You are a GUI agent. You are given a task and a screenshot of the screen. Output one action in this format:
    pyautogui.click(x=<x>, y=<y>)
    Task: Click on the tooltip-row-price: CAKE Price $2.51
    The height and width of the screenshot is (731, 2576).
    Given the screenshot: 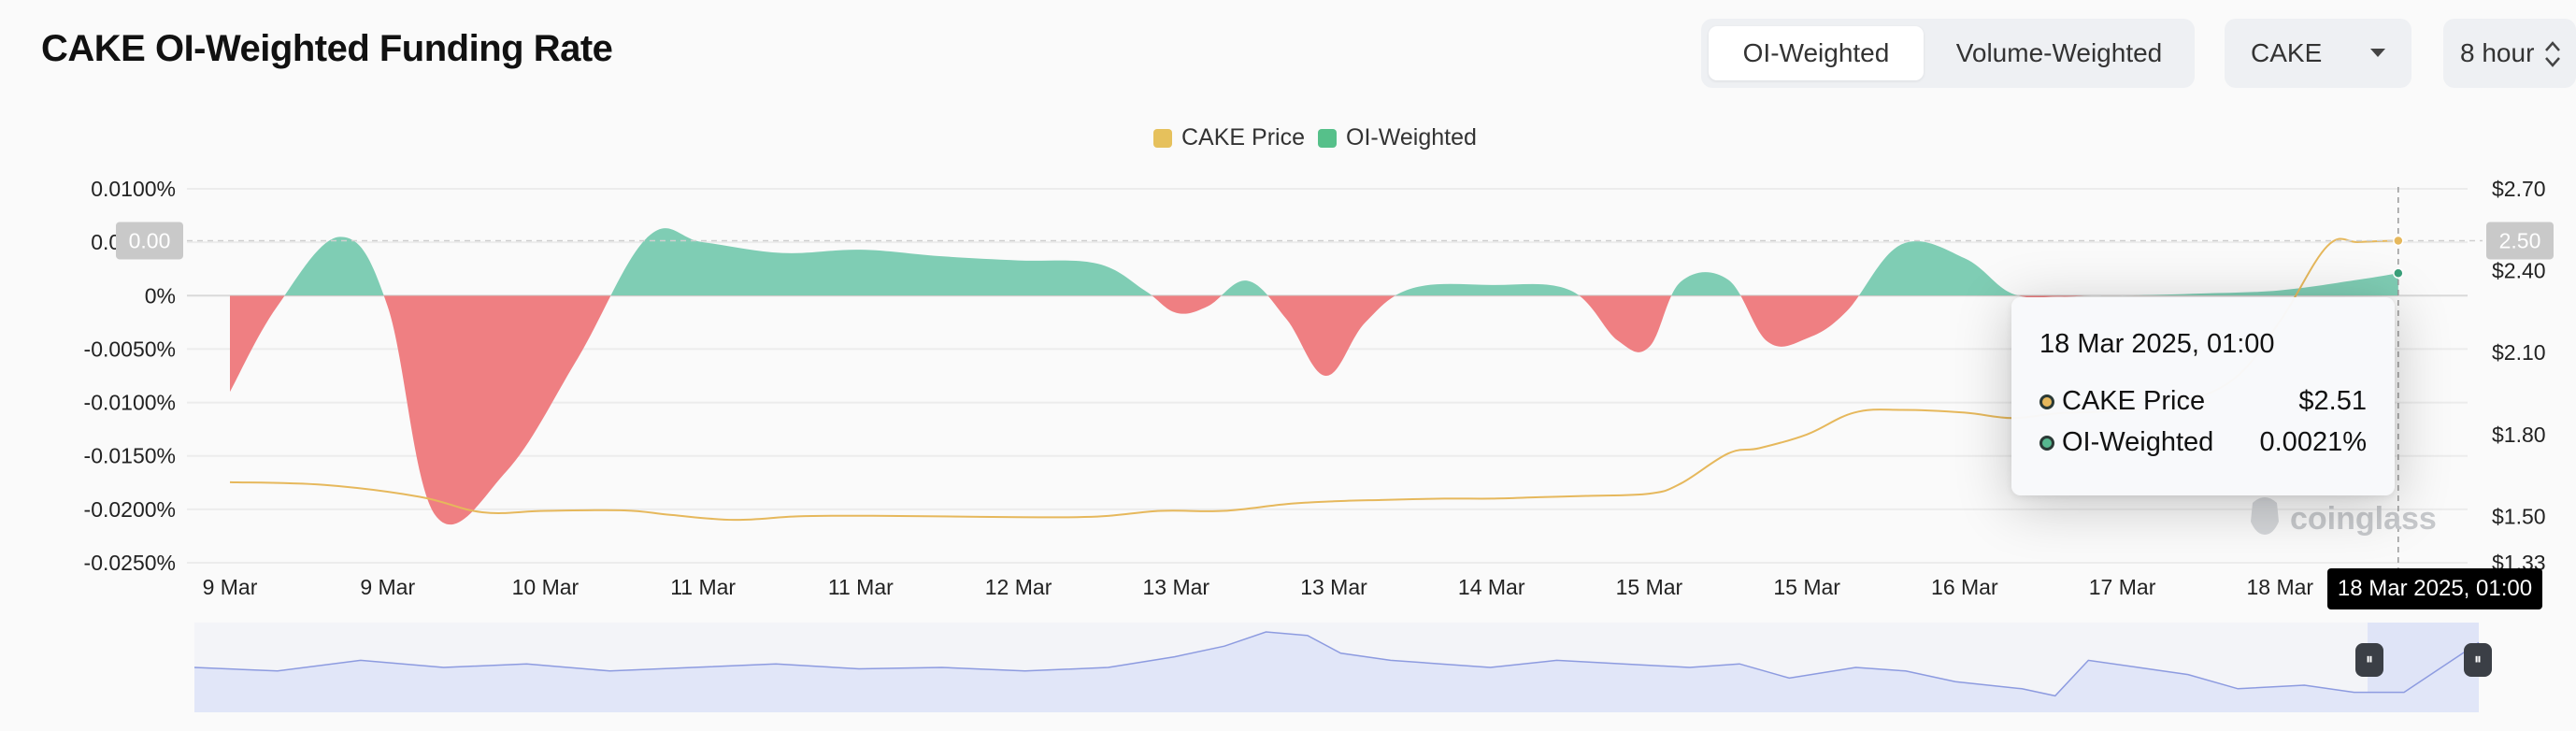 What is the action you would take?
    pyautogui.click(x=2203, y=406)
    